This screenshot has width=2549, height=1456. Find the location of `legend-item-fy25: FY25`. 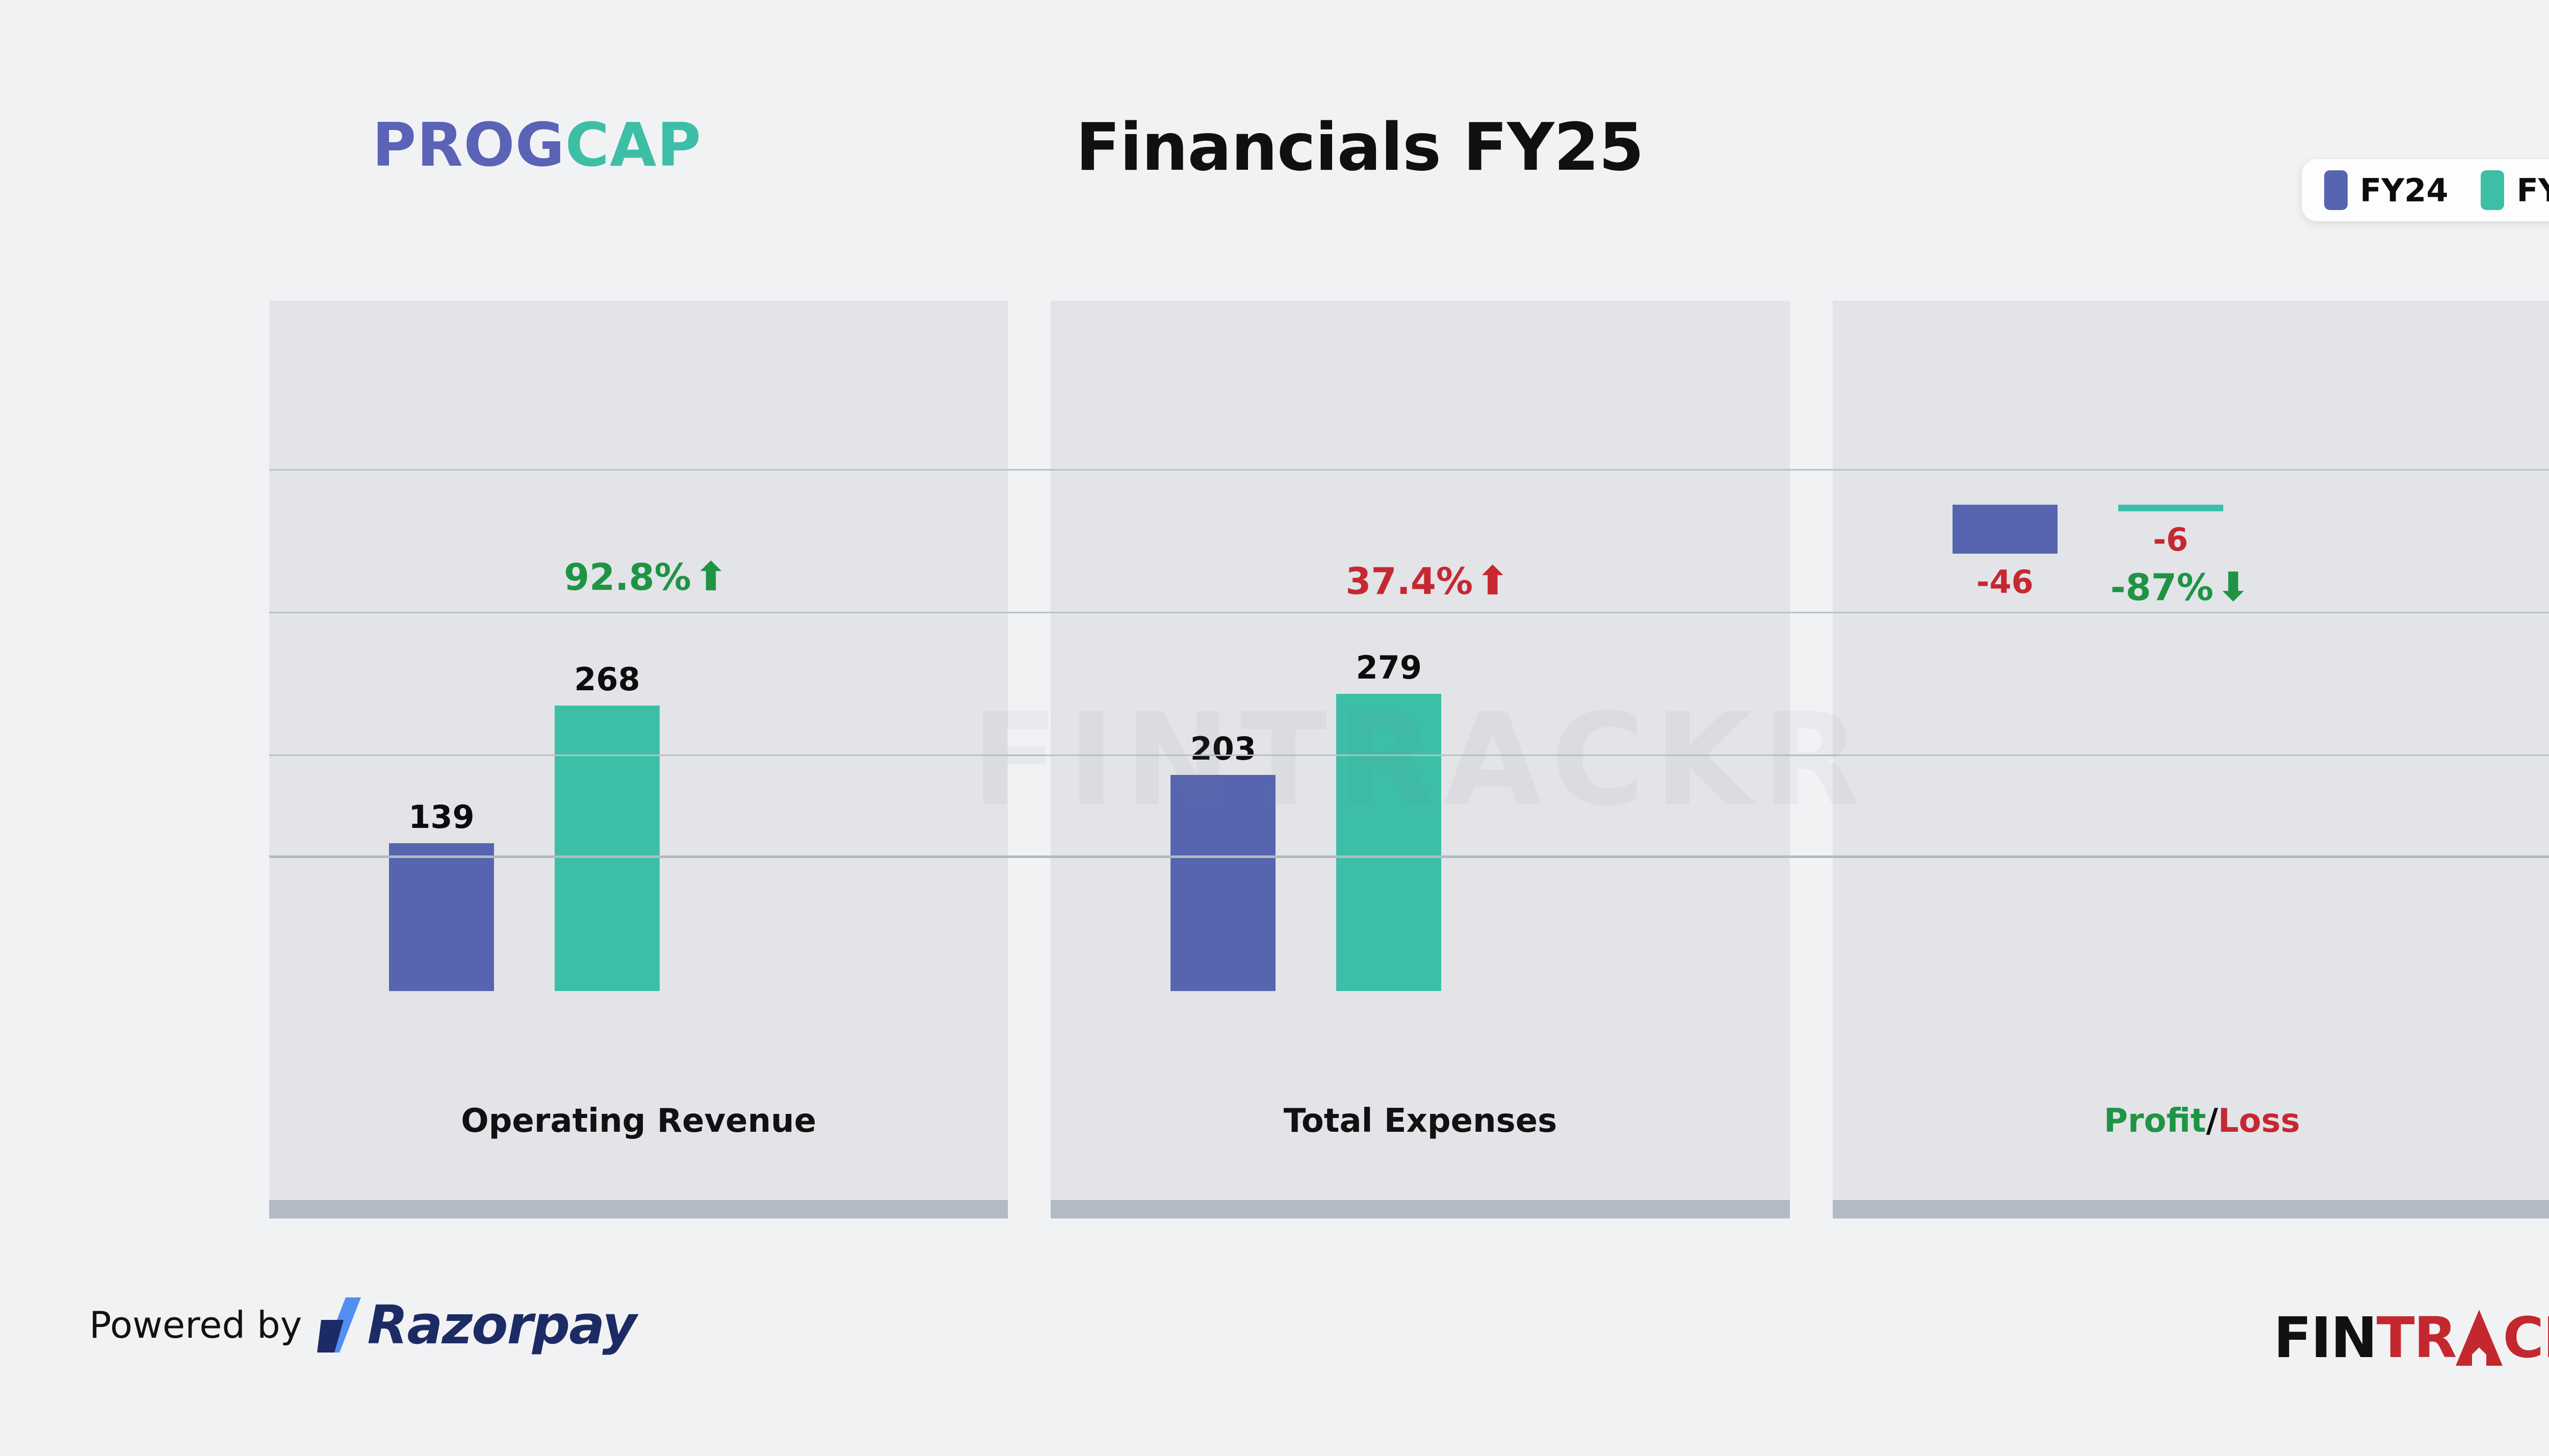

legend-item-fy25: FY25 is located at coordinates (2515, 190).